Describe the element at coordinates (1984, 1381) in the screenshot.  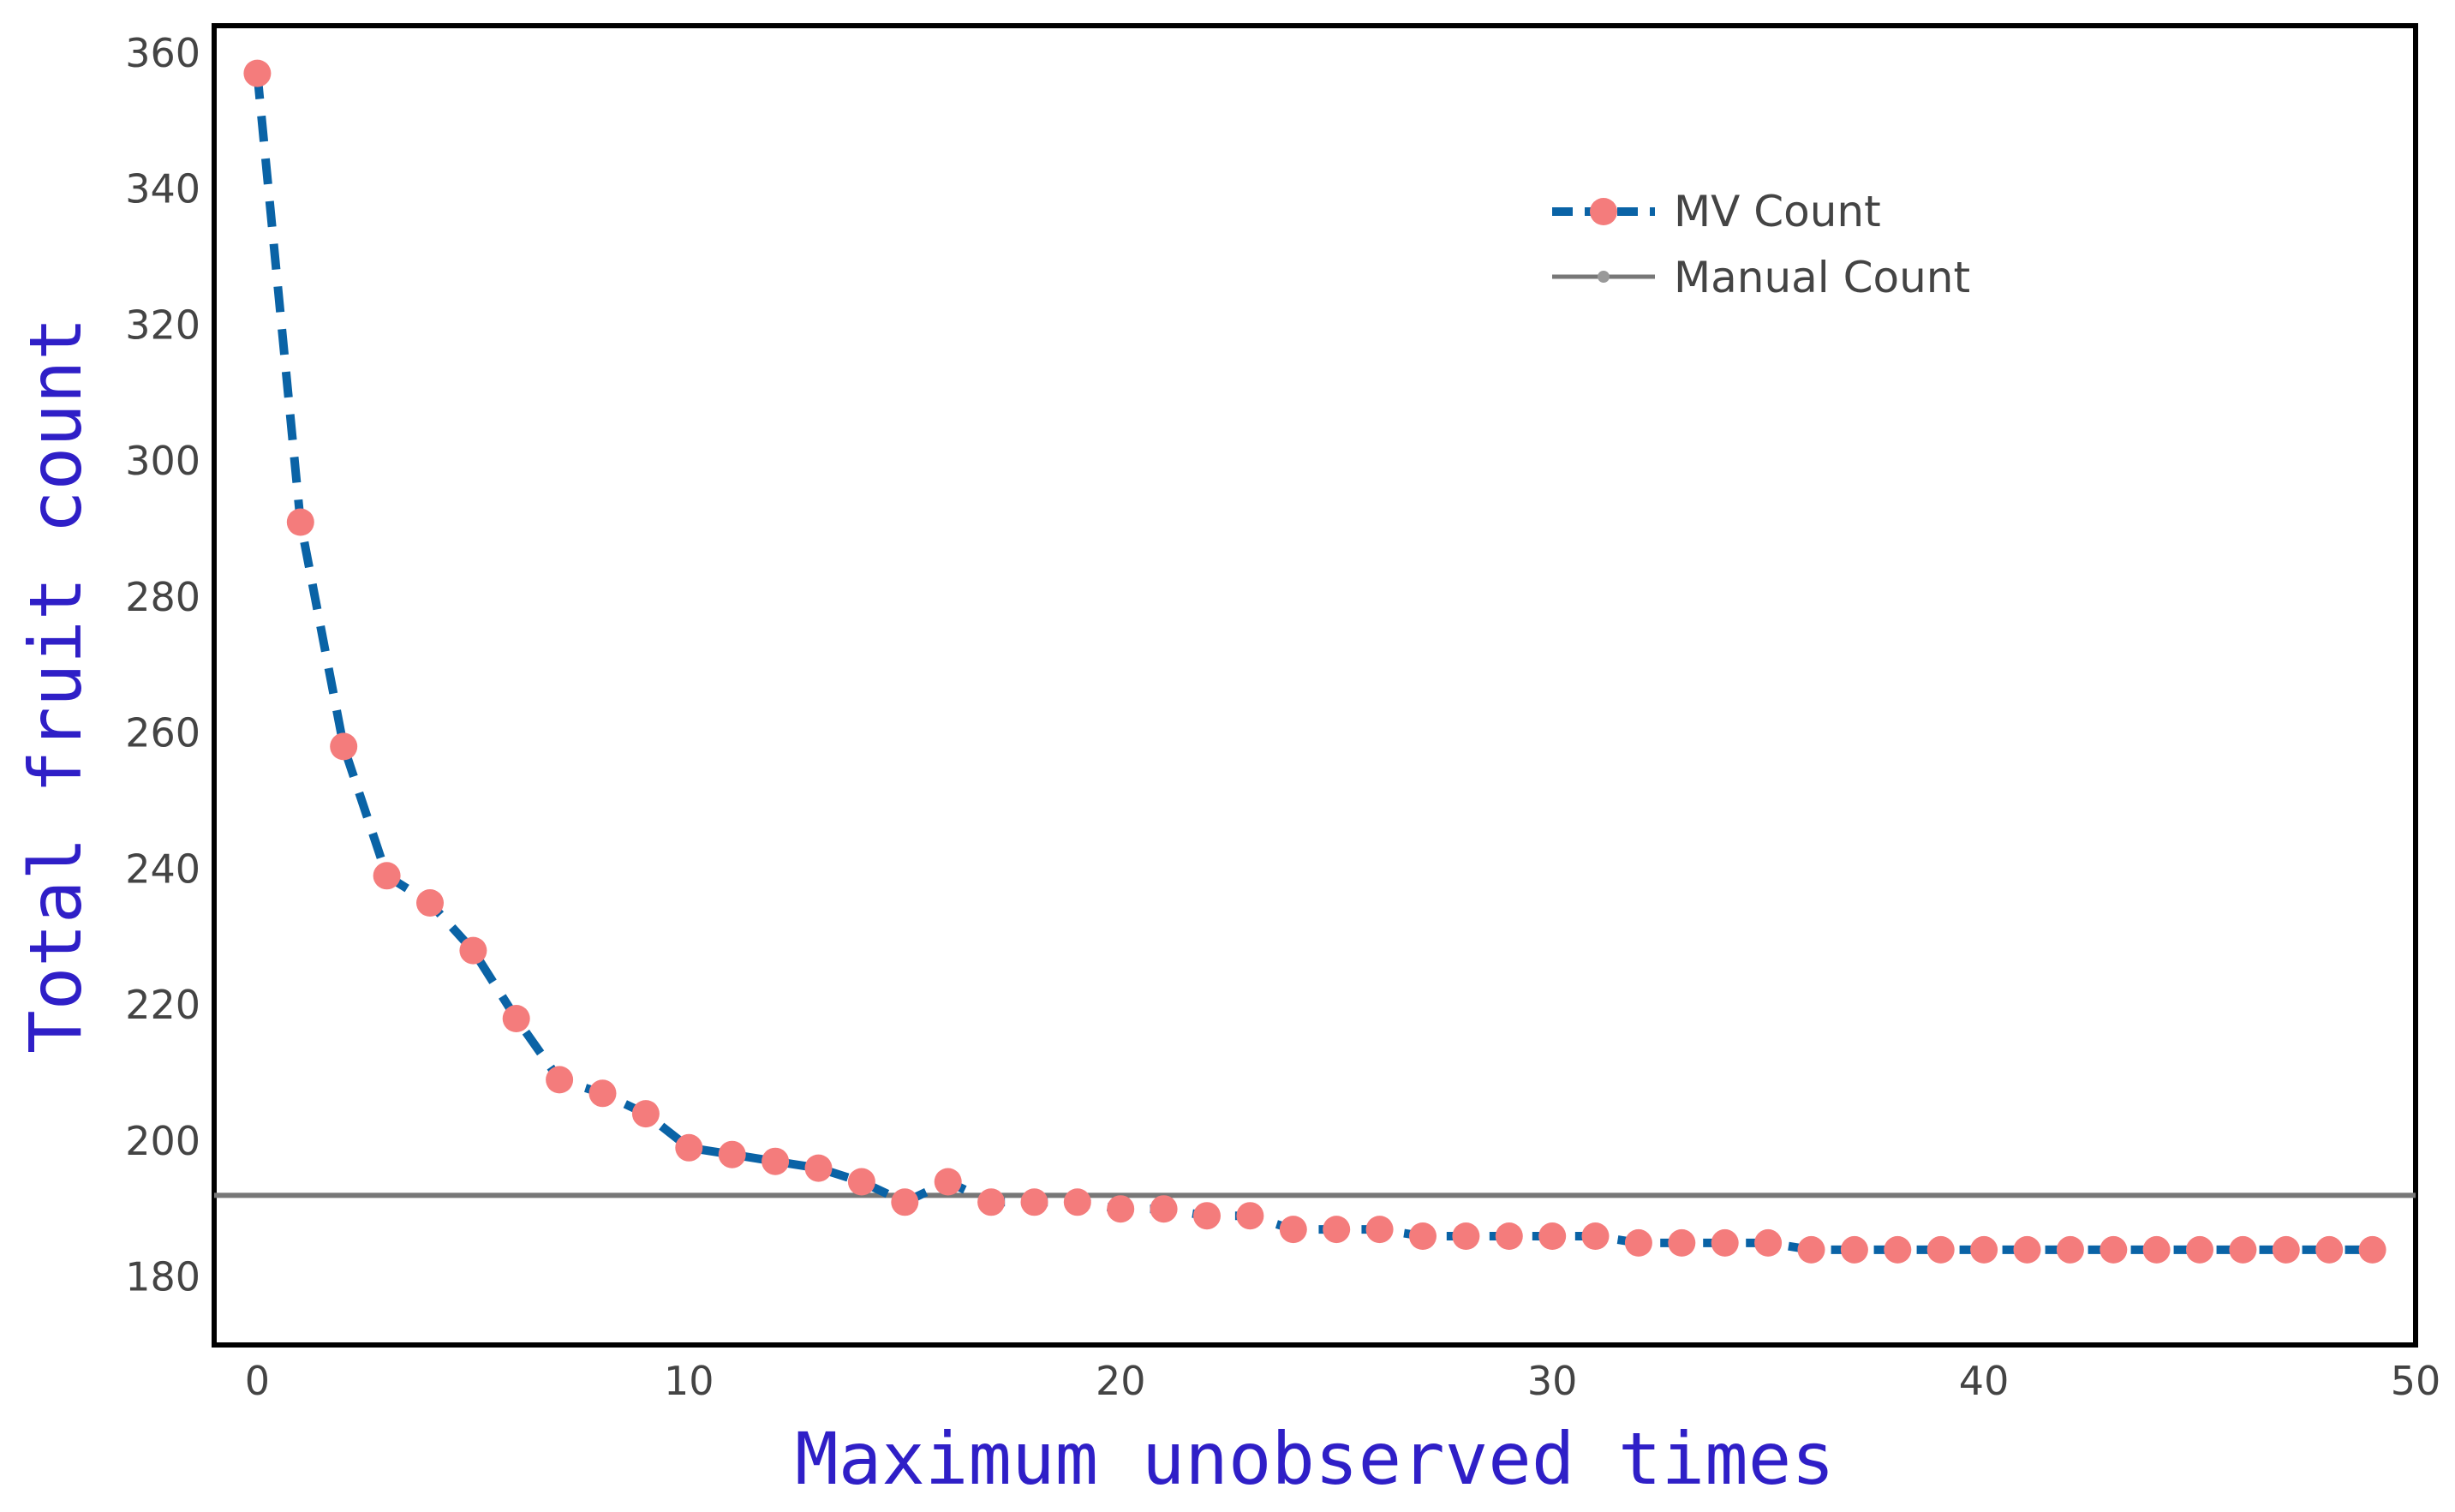
I see `x-tick-label: 40` at that location.